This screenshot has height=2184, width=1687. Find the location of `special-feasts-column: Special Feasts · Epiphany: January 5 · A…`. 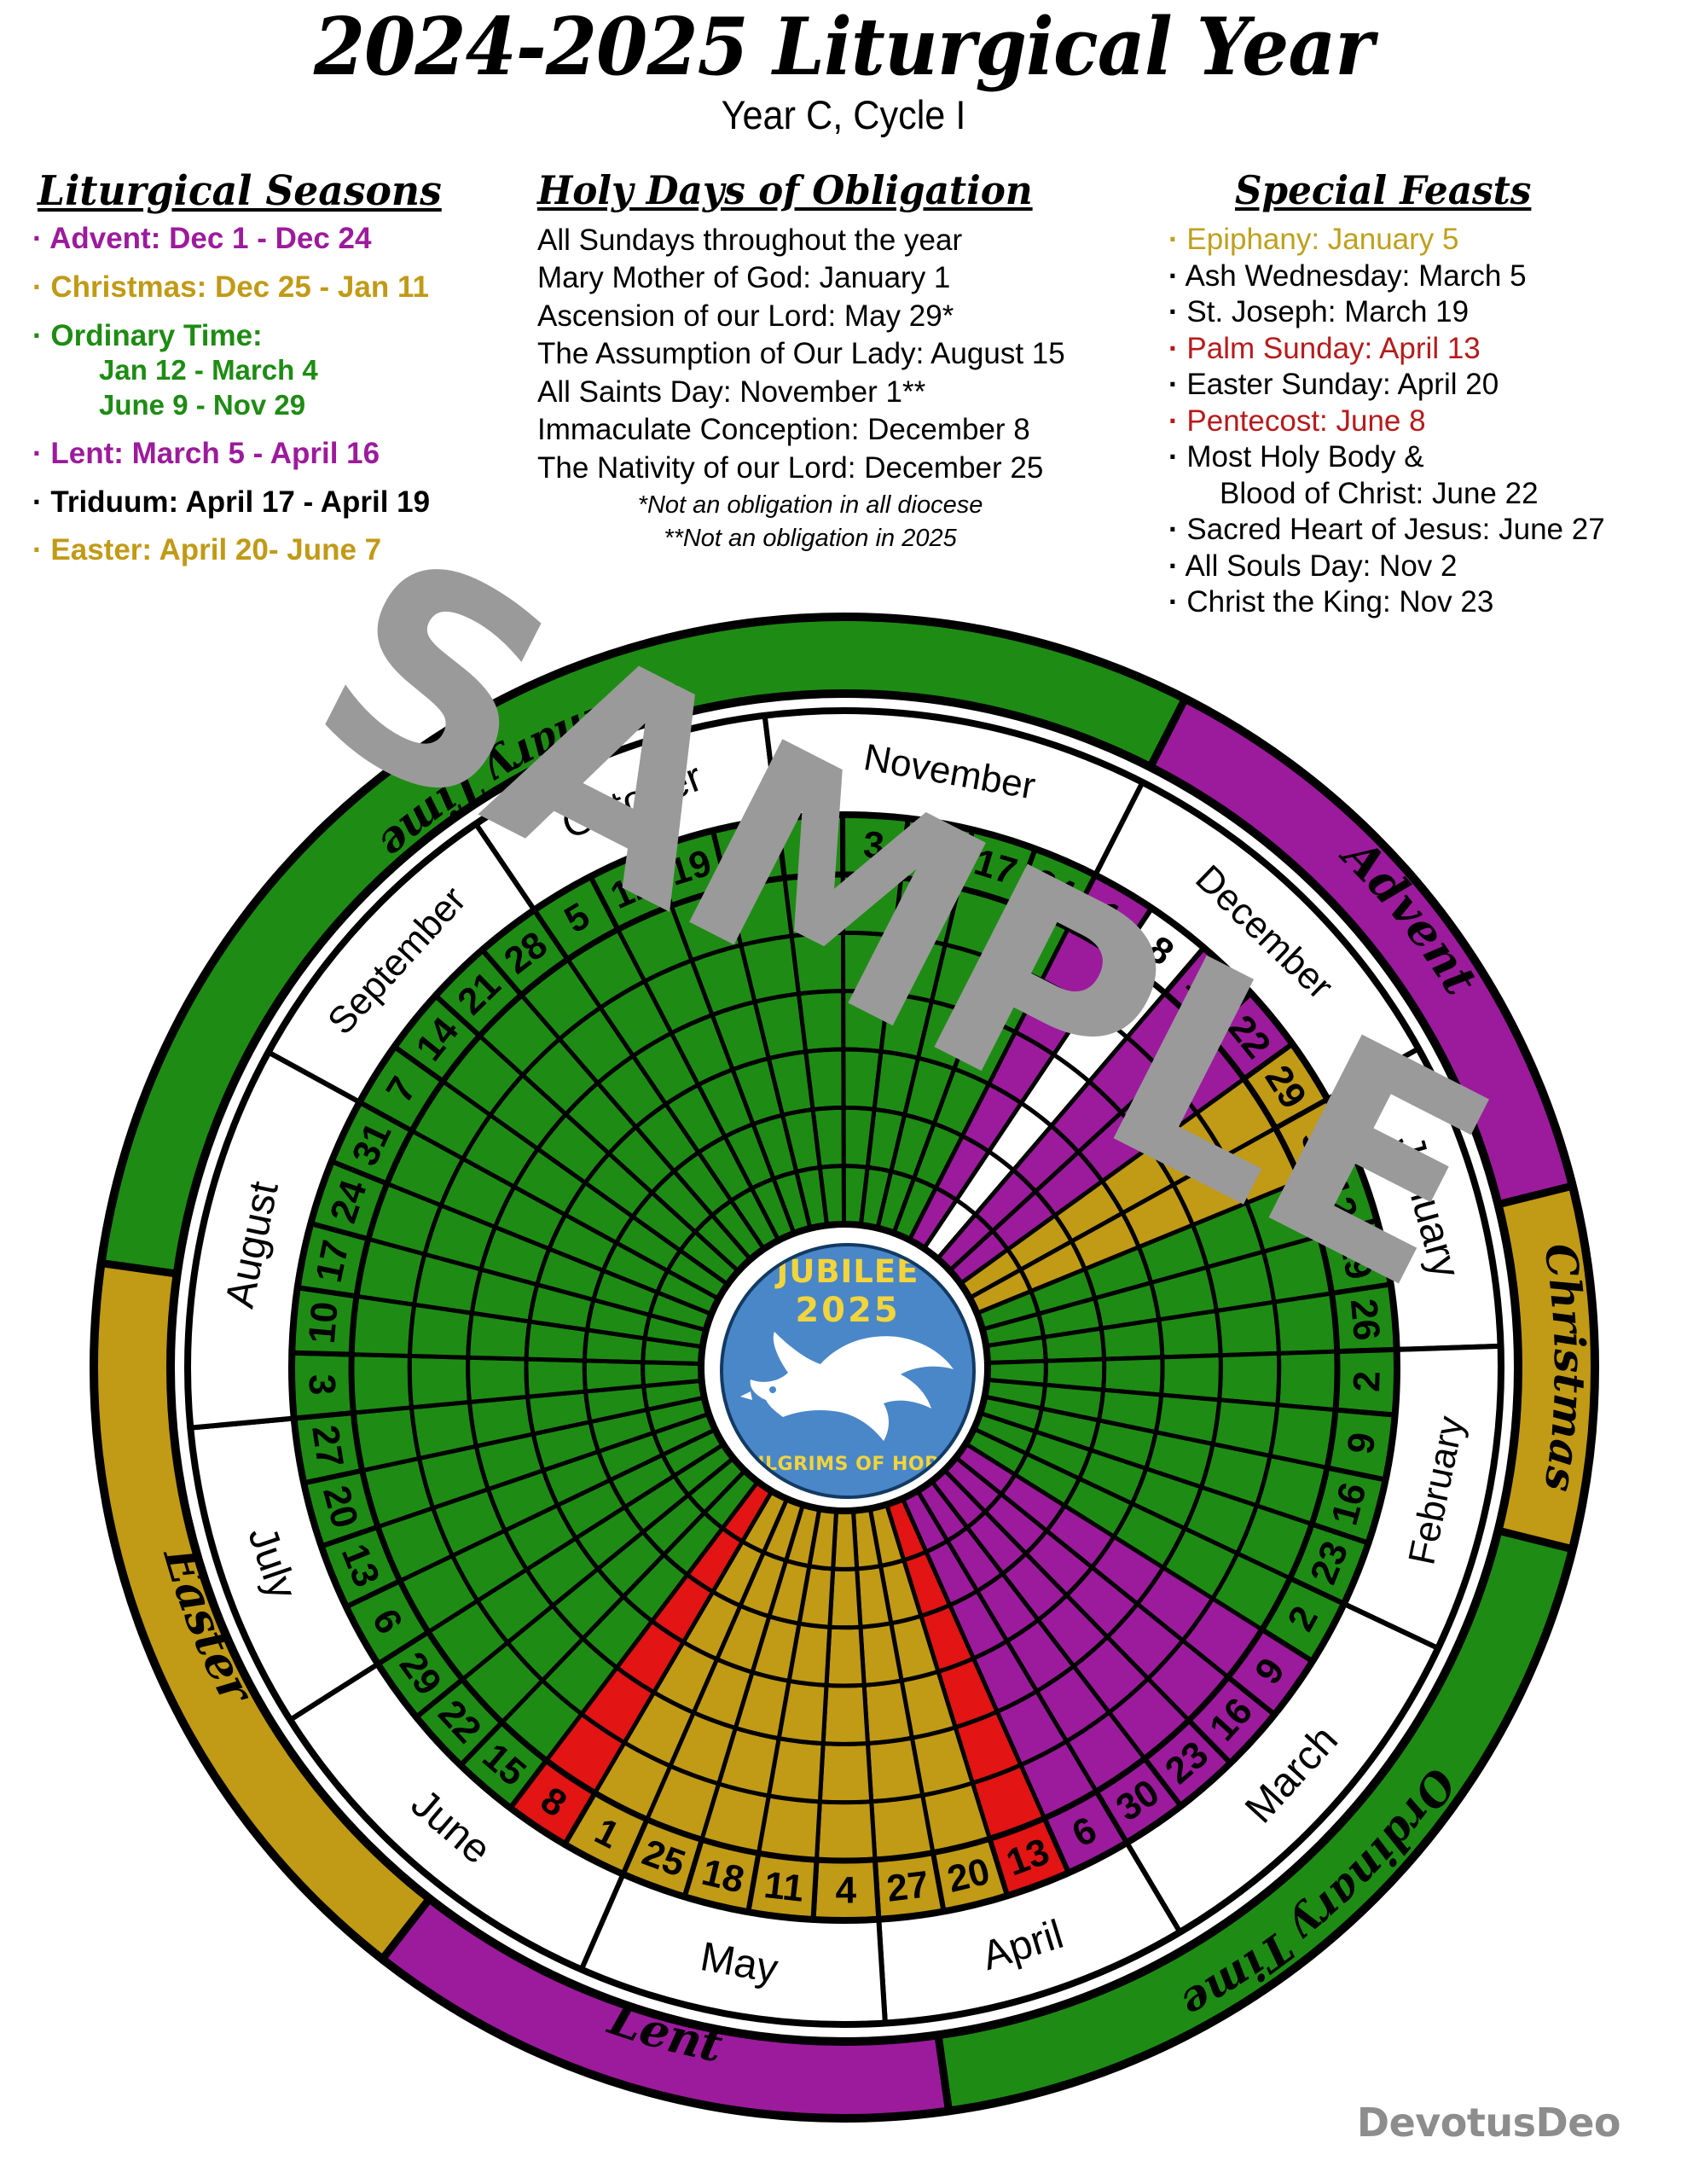

special-feasts-column: Special Feasts · Epiphany: January 5 · A… is located at coordinates (1424, 394).